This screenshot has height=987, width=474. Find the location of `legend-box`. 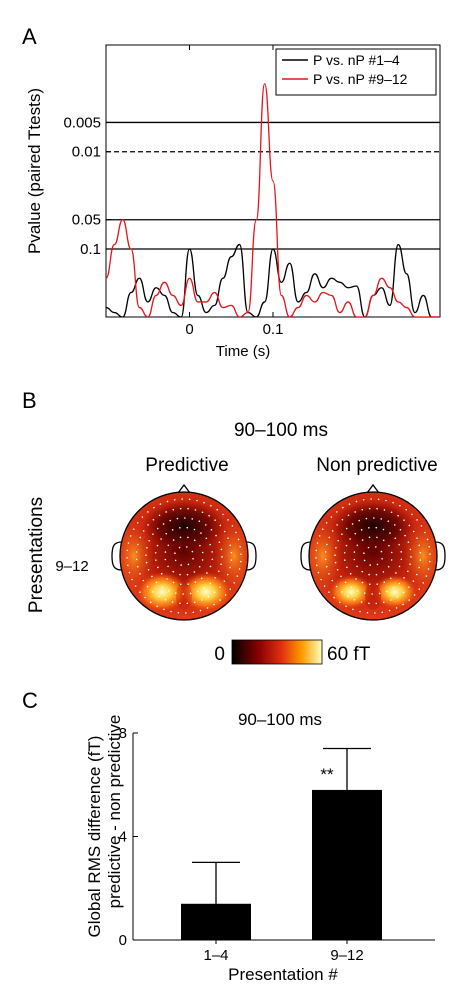

legend-box is located at coordinates (356, 72).